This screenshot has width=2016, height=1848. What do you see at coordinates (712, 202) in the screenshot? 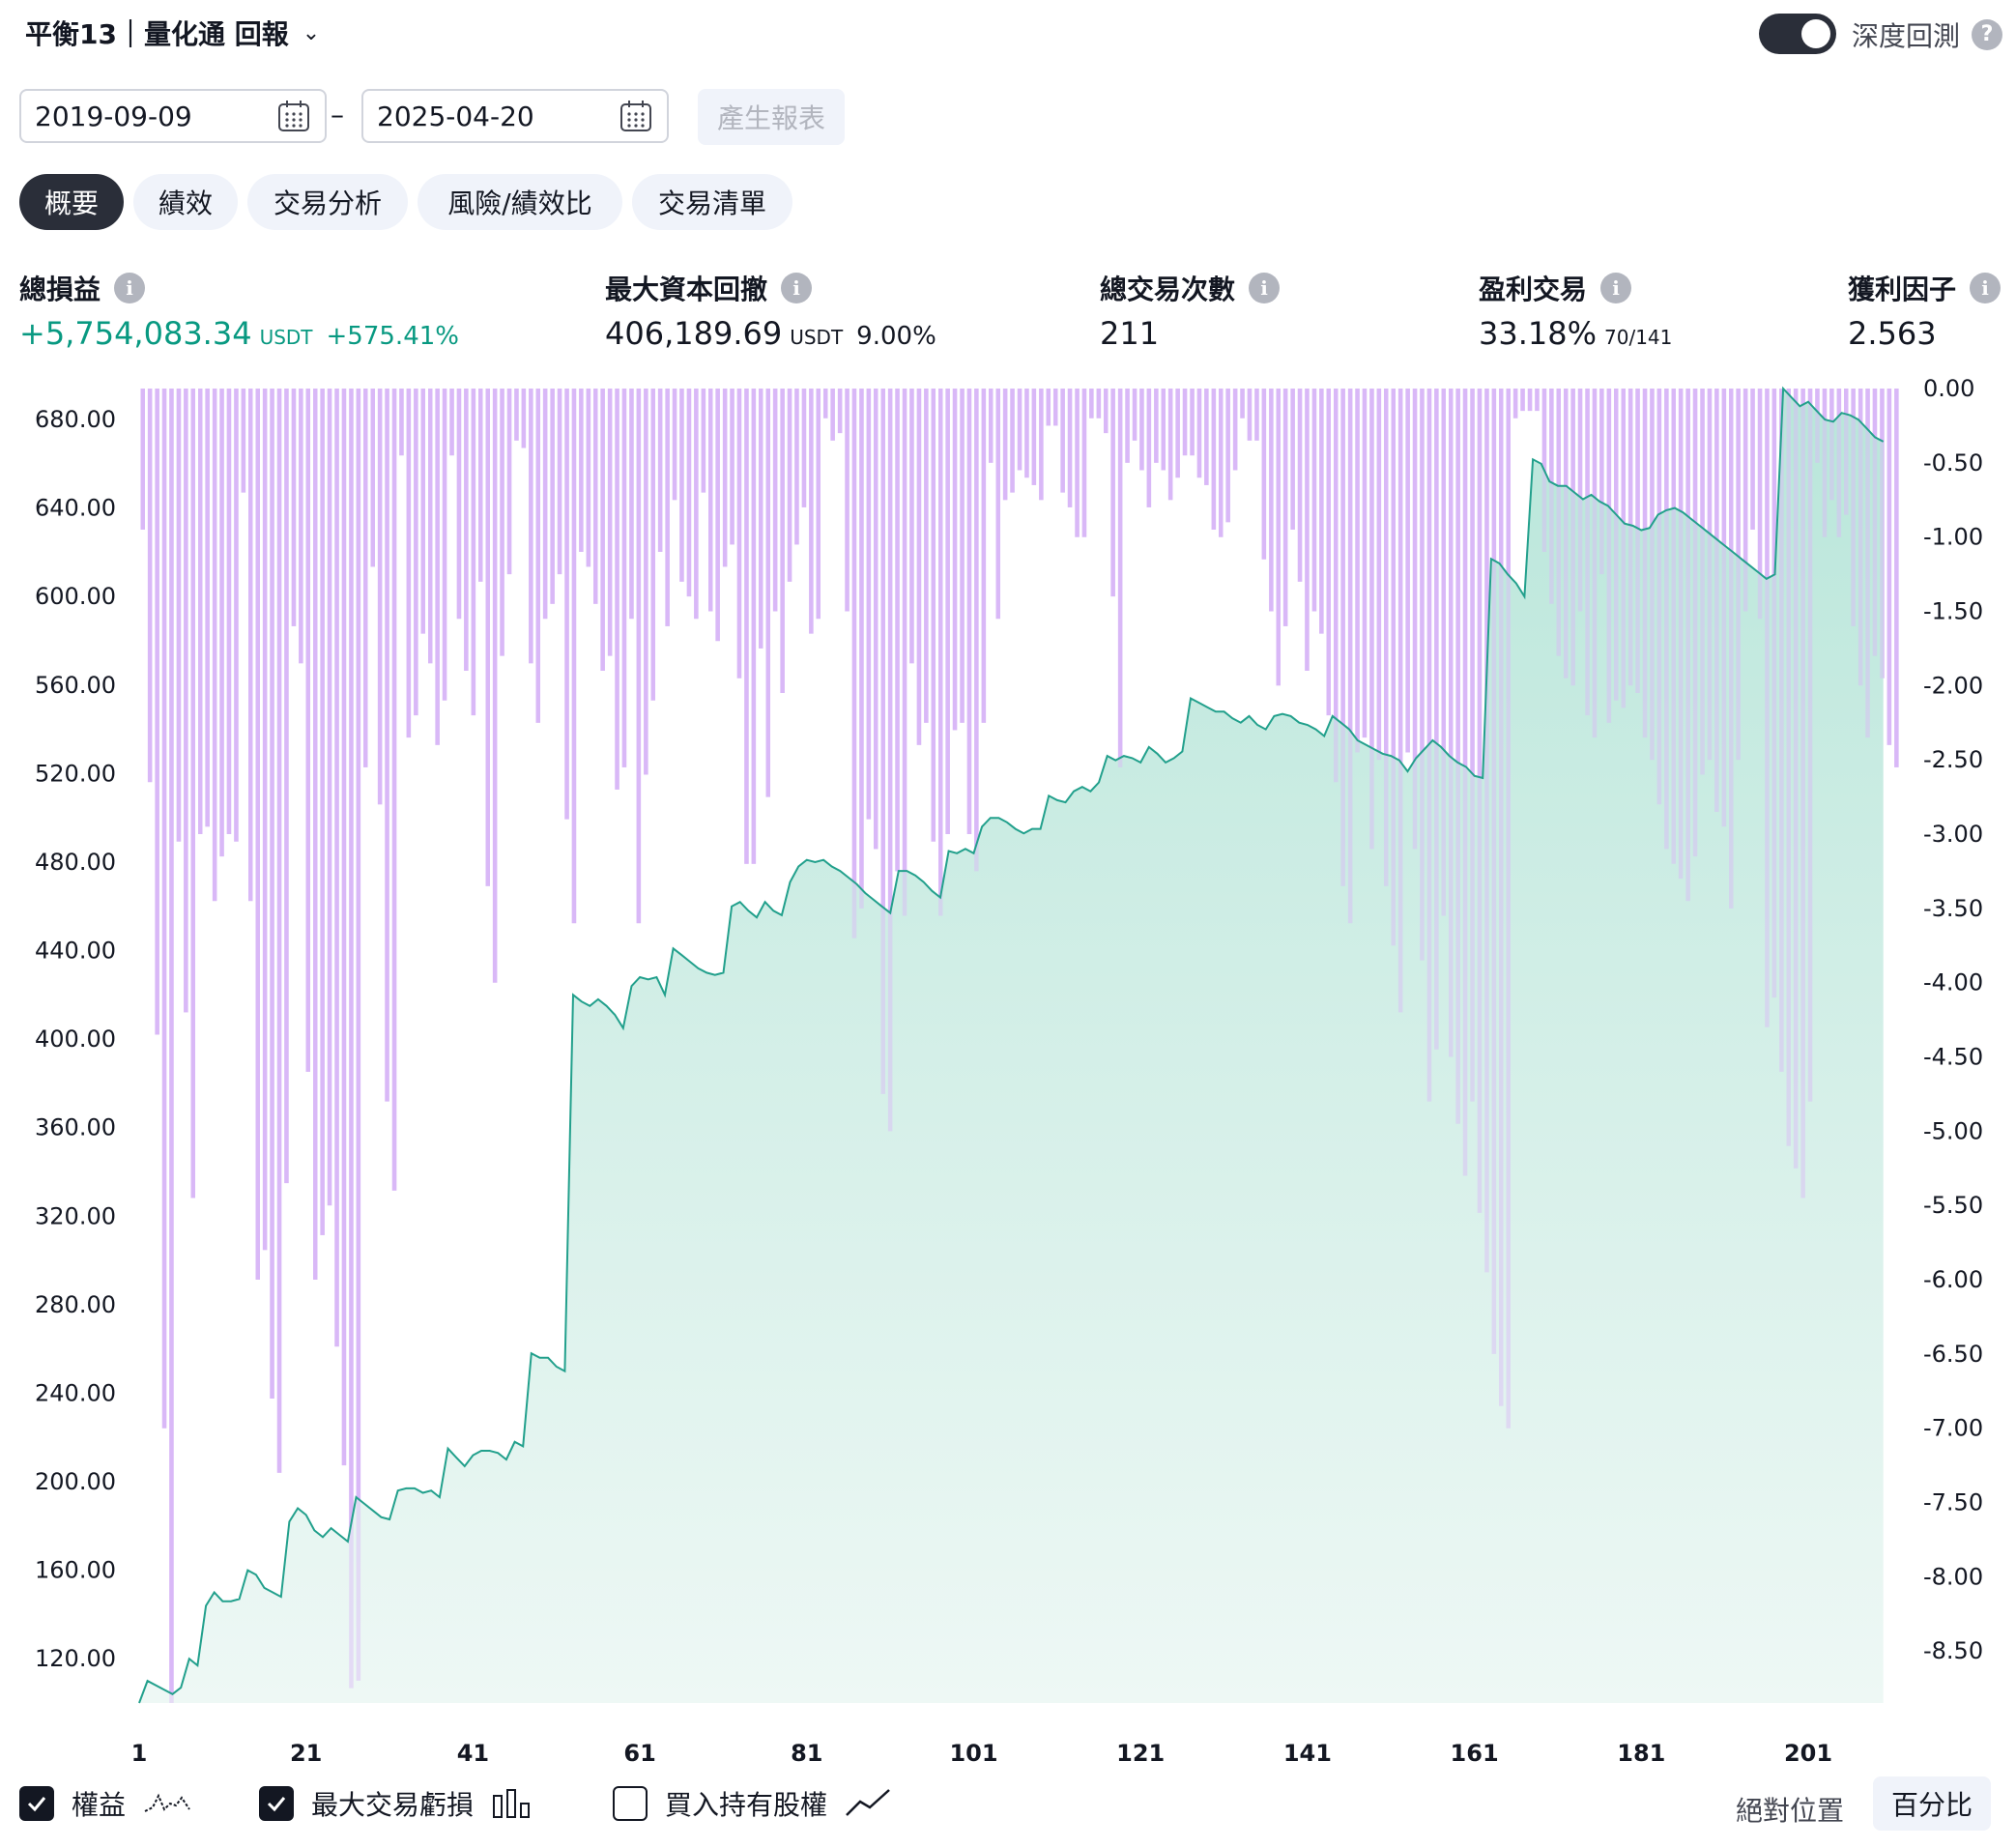
I see `tab-trade-list: 交易清單` at bounding box center [712, 202].